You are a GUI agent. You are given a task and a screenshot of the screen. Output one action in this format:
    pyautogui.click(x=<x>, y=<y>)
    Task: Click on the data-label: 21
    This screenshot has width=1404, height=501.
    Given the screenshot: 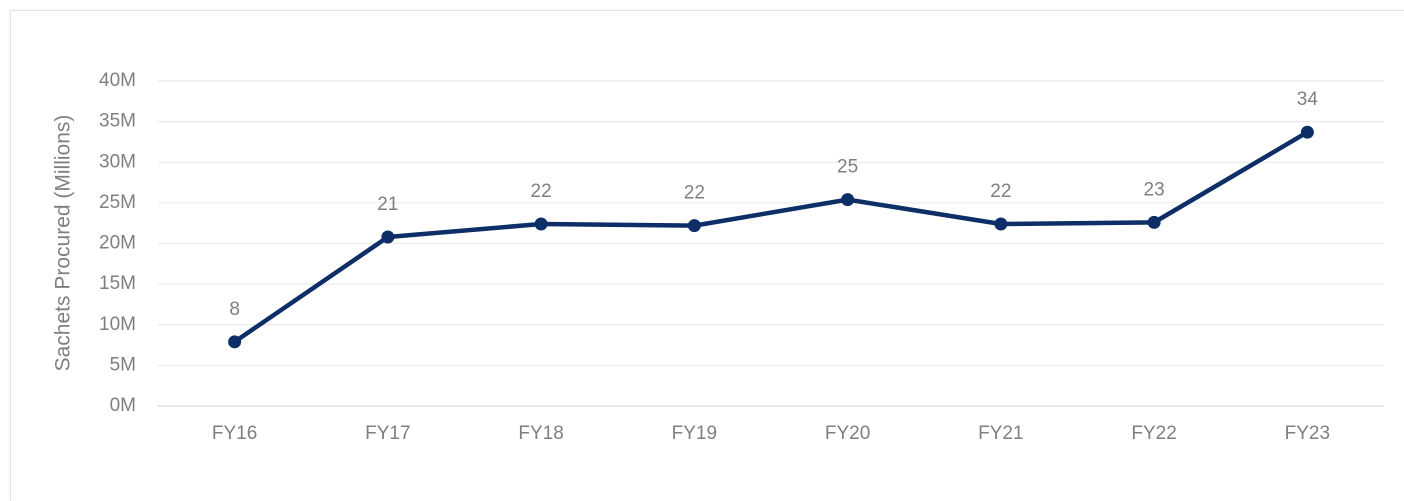 What is the action you would take?
    pyautogui.click(x=387, y=204)
    